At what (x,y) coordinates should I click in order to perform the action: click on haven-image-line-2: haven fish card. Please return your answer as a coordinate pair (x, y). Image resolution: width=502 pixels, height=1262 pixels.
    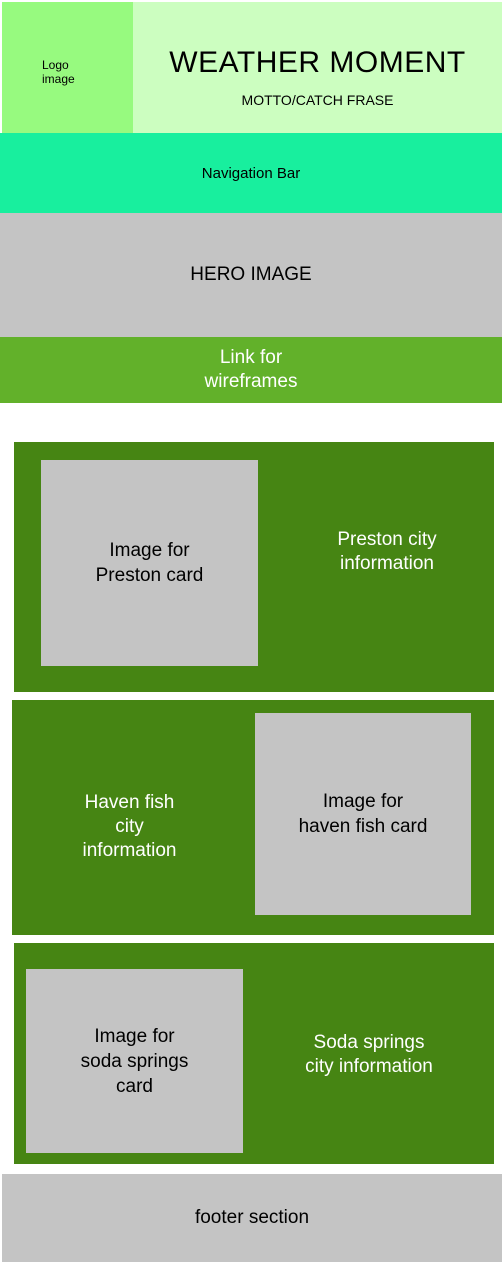
    Looking at the image, I should click on (363, 826).